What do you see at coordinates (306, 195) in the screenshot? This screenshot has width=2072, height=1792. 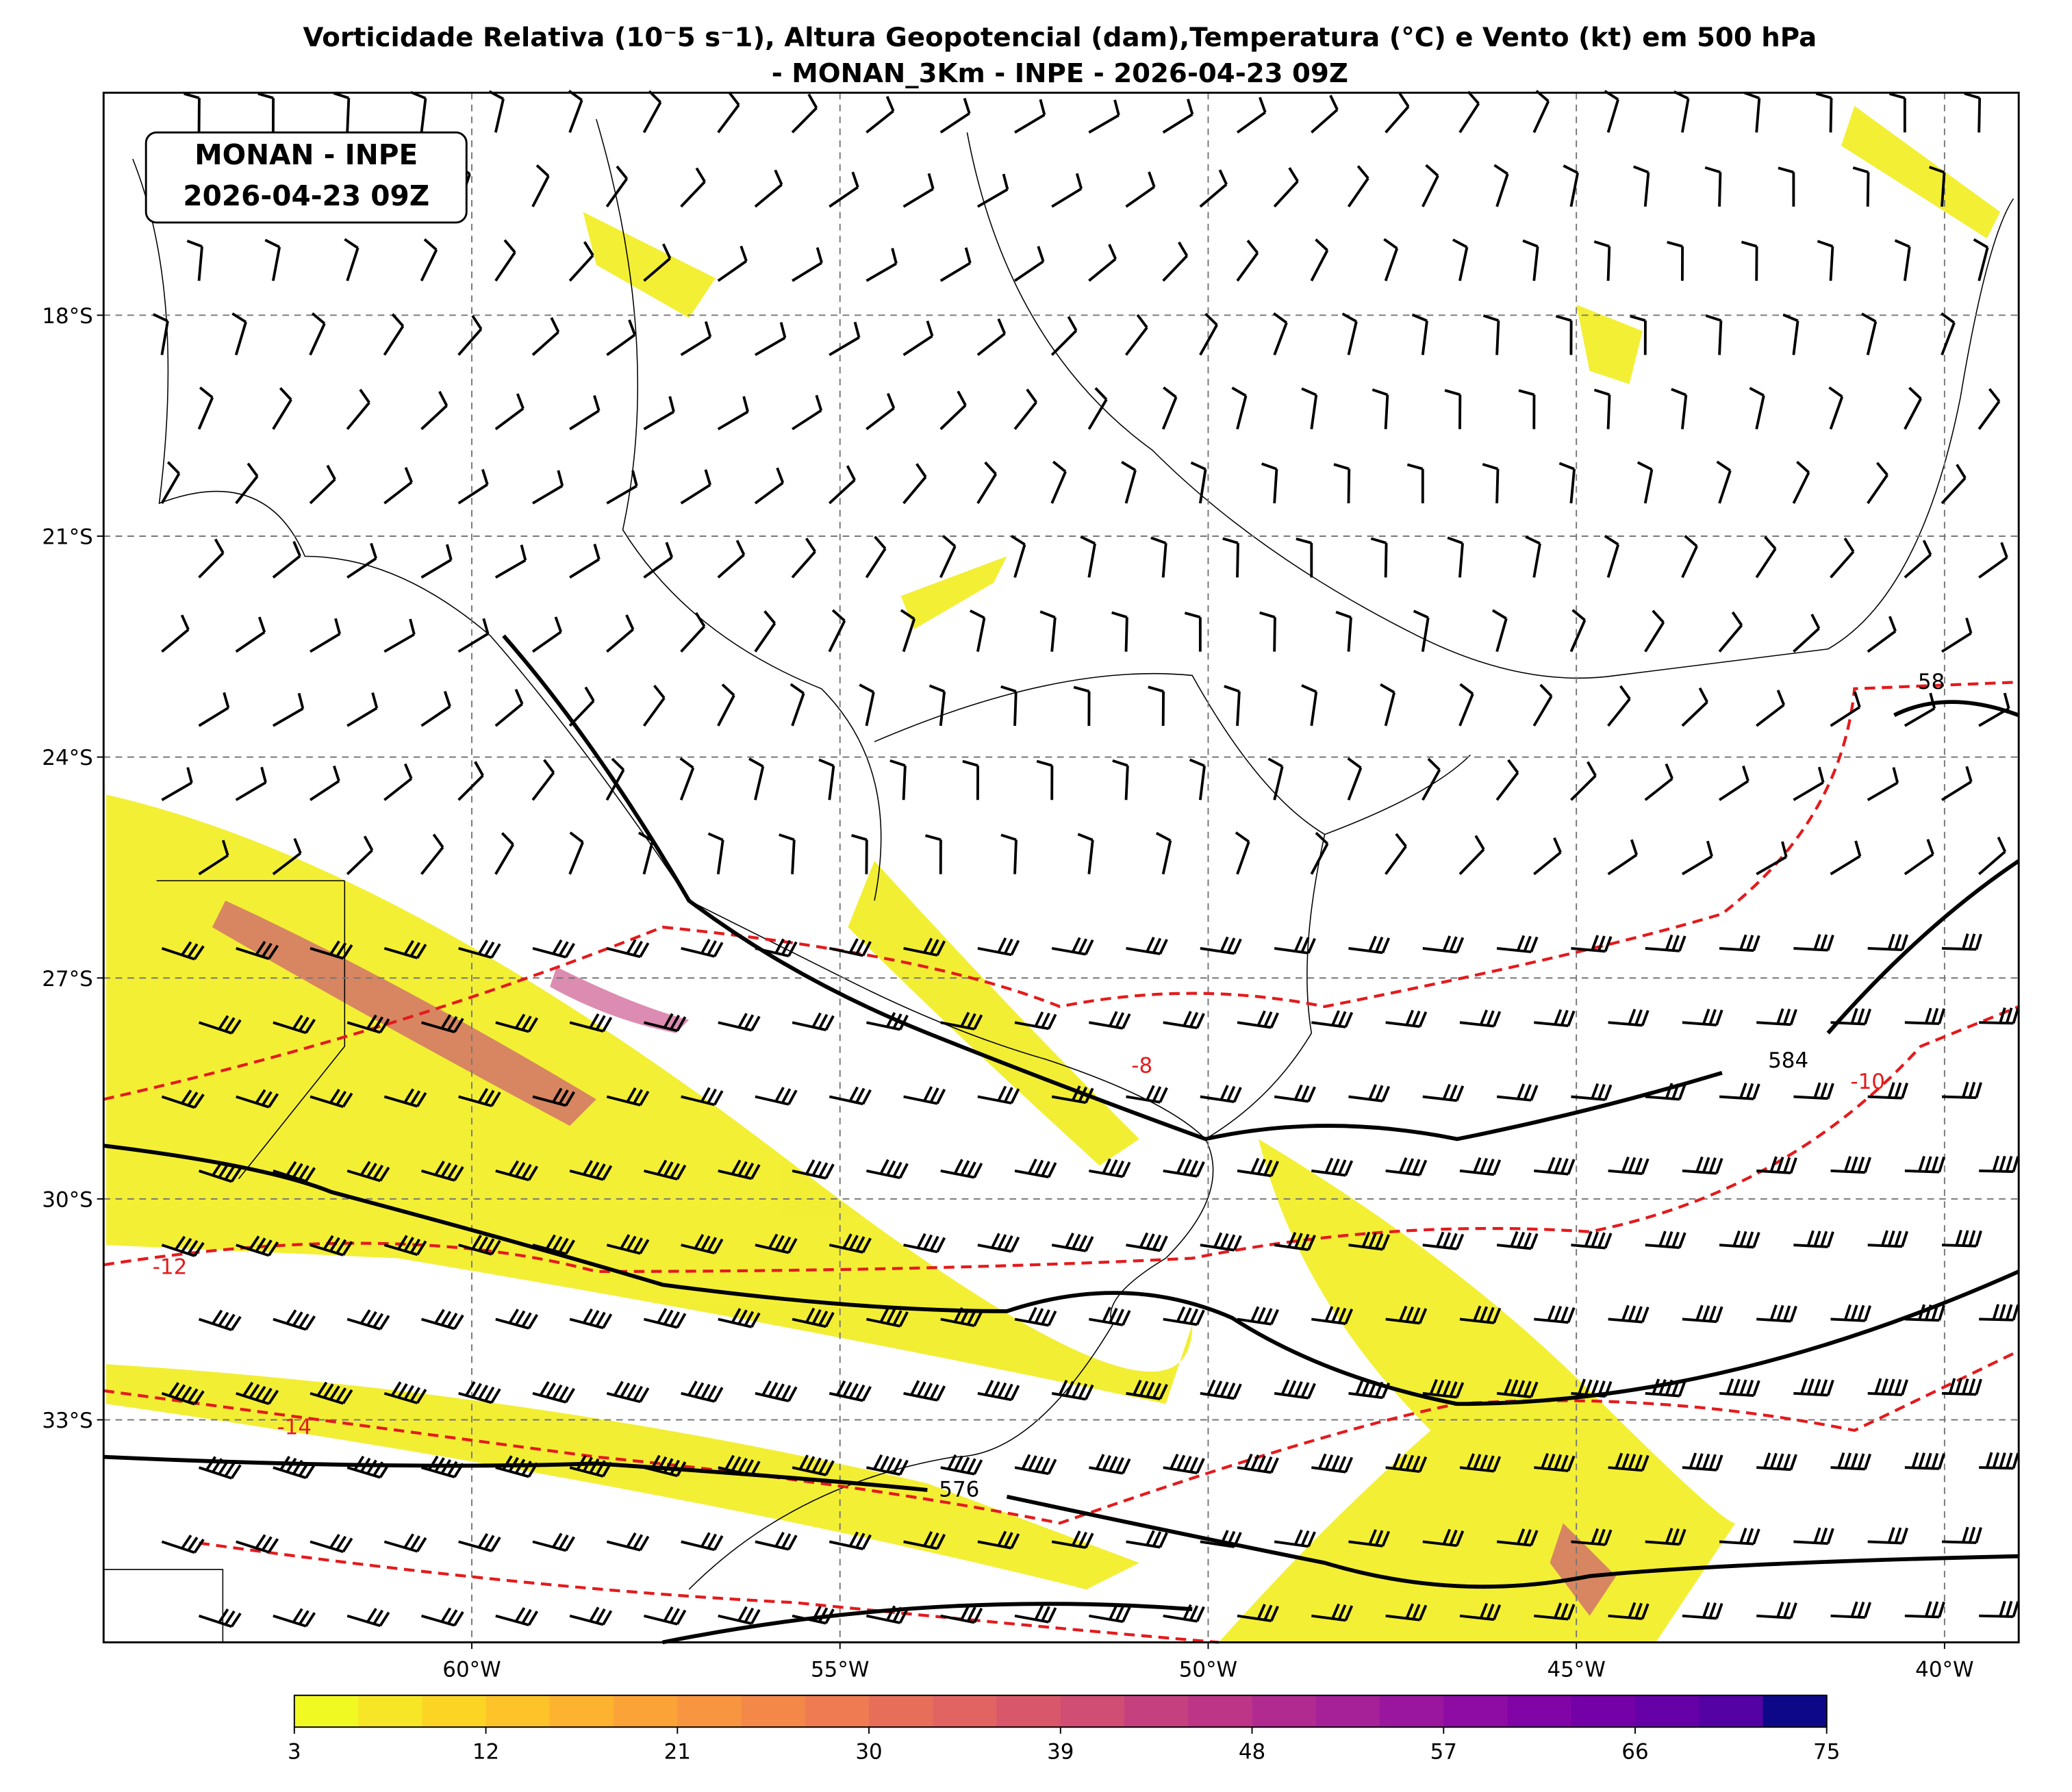 I see `info-box-line-2: 2026-04-23 09Z` at bounding box center [306, 195].